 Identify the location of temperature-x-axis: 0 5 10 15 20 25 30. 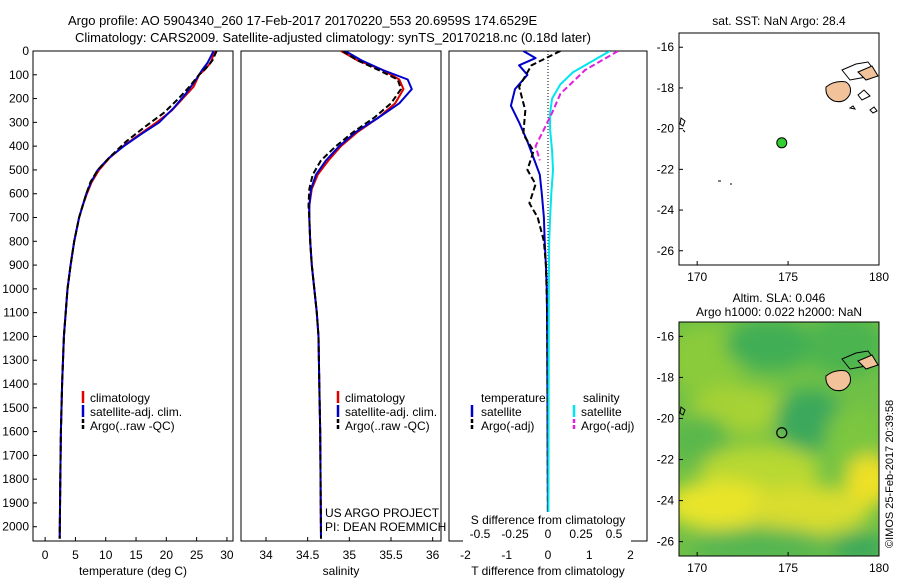
(138, 549).